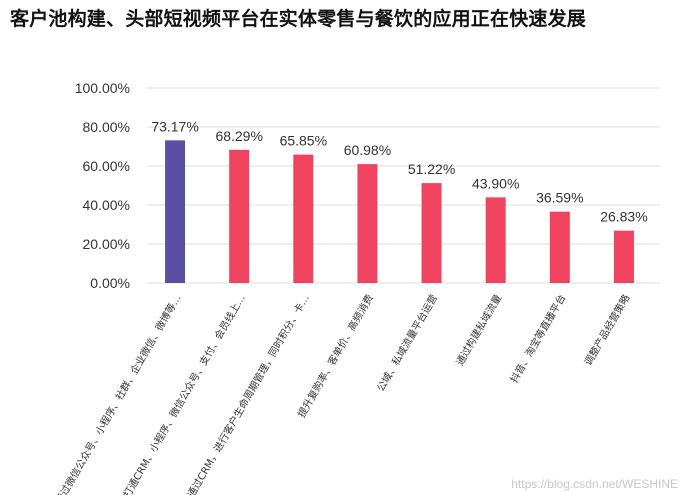  I want to click on x-tick-label: 公域、私域流量平台运营, so click(407, 343).